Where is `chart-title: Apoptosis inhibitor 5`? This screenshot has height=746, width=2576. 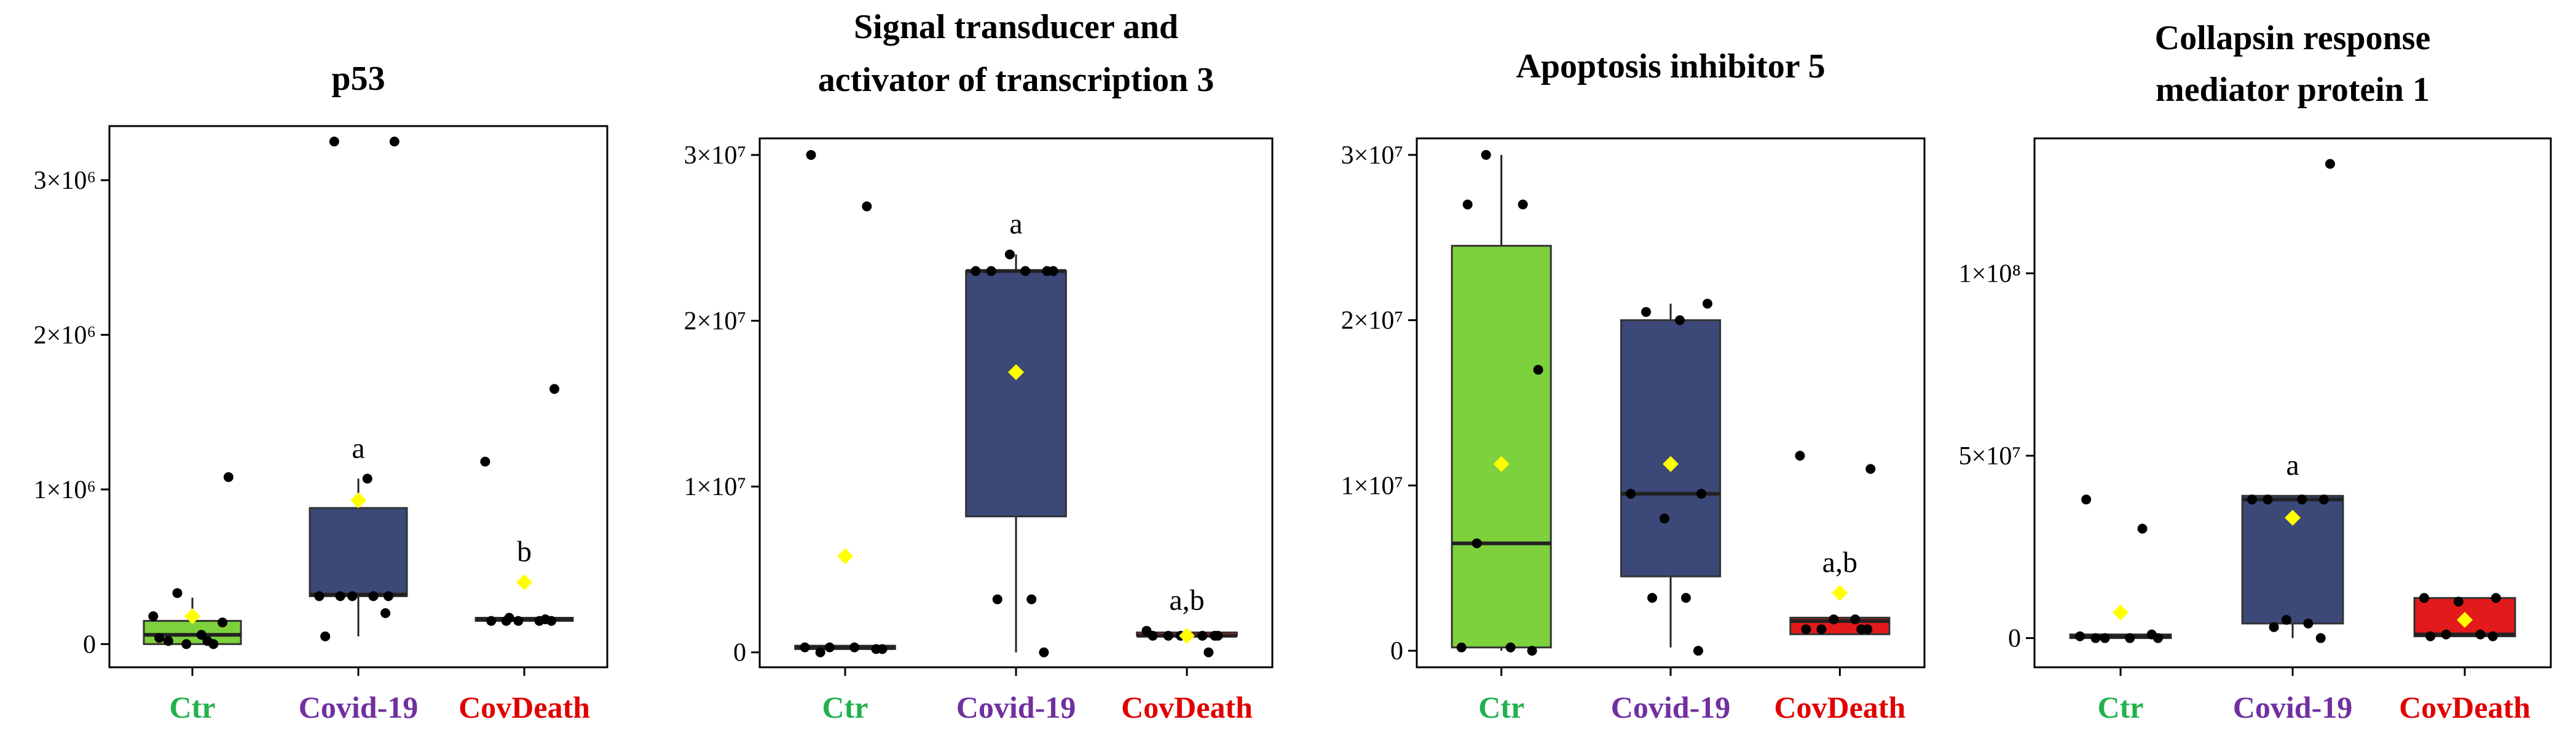
chart-title: Apoptosis inhibitor 5 is located at coordinates (1671, 66).